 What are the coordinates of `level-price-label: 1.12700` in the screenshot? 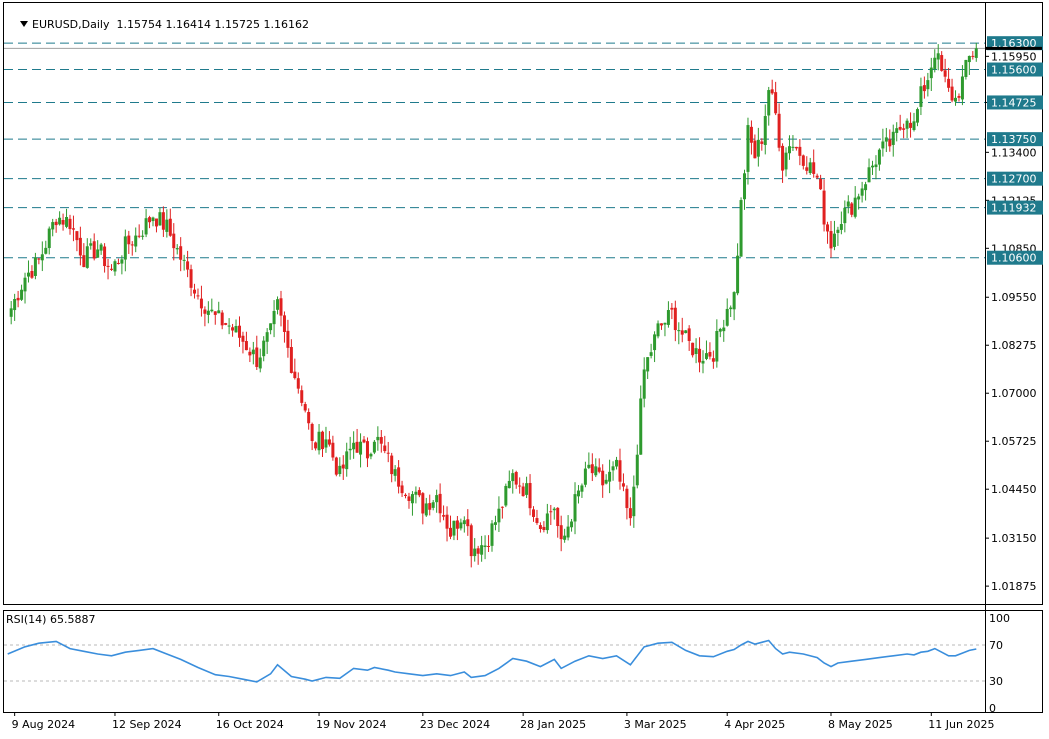 It's located at (1014, 179).